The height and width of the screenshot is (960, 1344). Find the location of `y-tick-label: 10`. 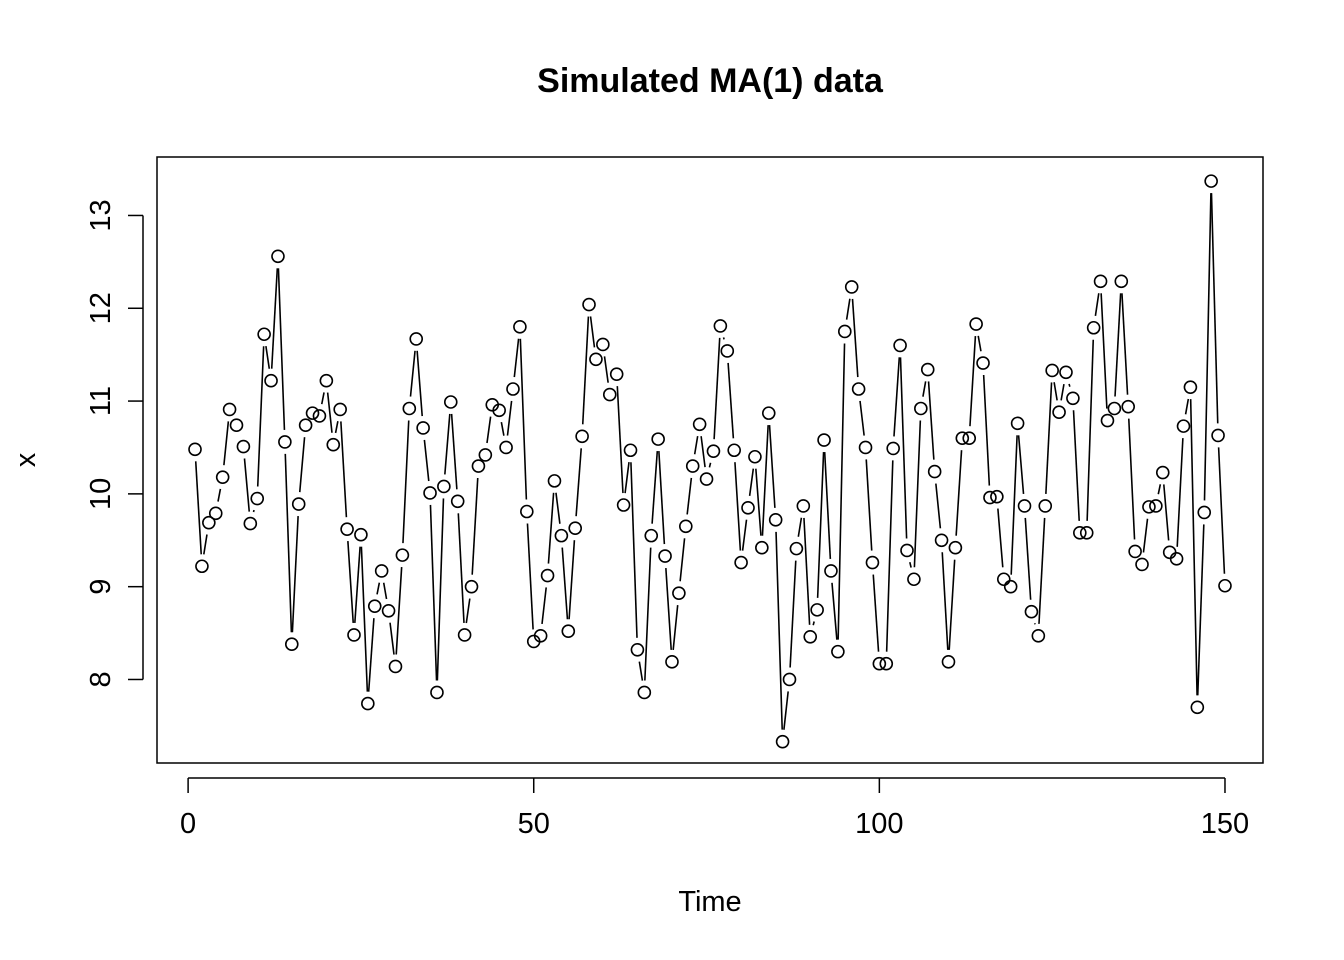

y-tick-label: 10 is located at coordinates (101, 494).